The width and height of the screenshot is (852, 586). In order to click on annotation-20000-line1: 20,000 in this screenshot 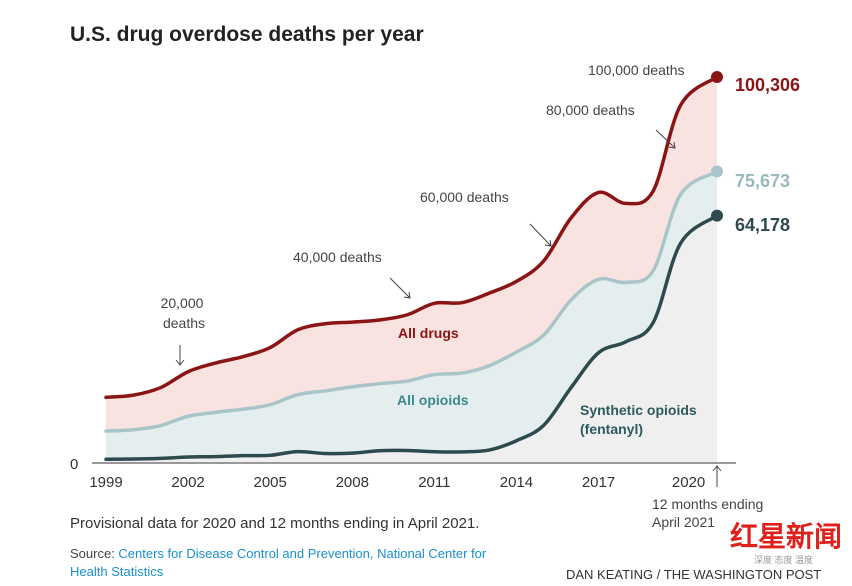, I will do `click(182, 303)`.